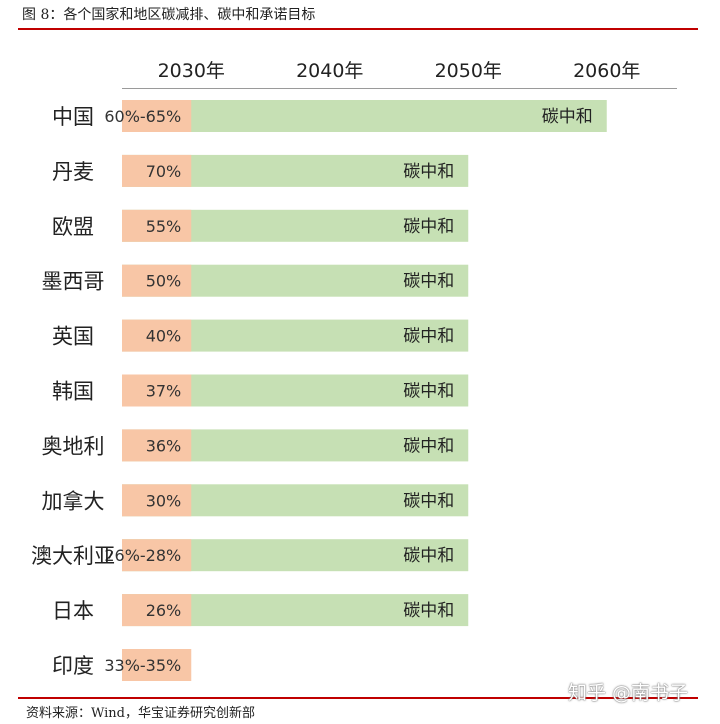  What do you see at coordinates (164, 171) in the screenshot?
I see `reduction-value-label: 70%` at bounding box center [164, 171].